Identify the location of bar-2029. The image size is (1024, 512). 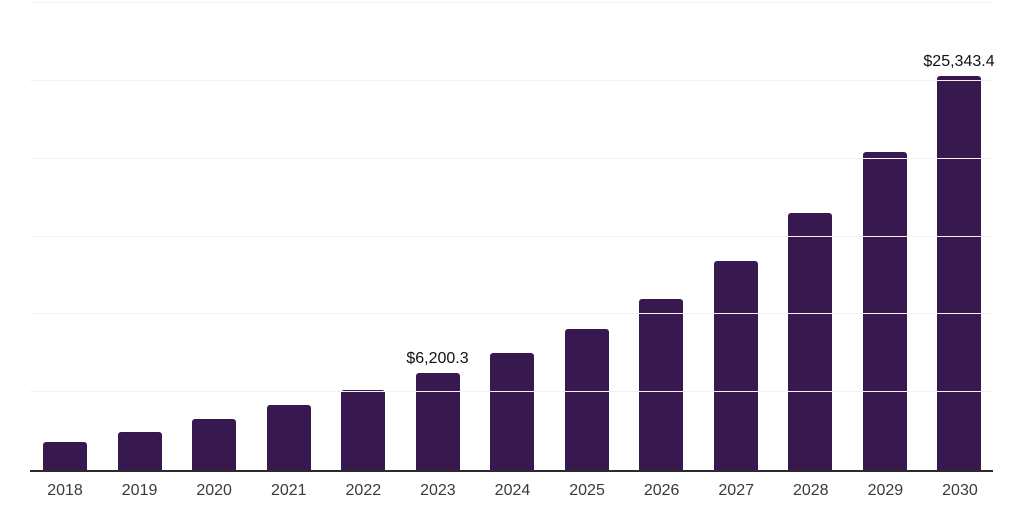
(884, 311).